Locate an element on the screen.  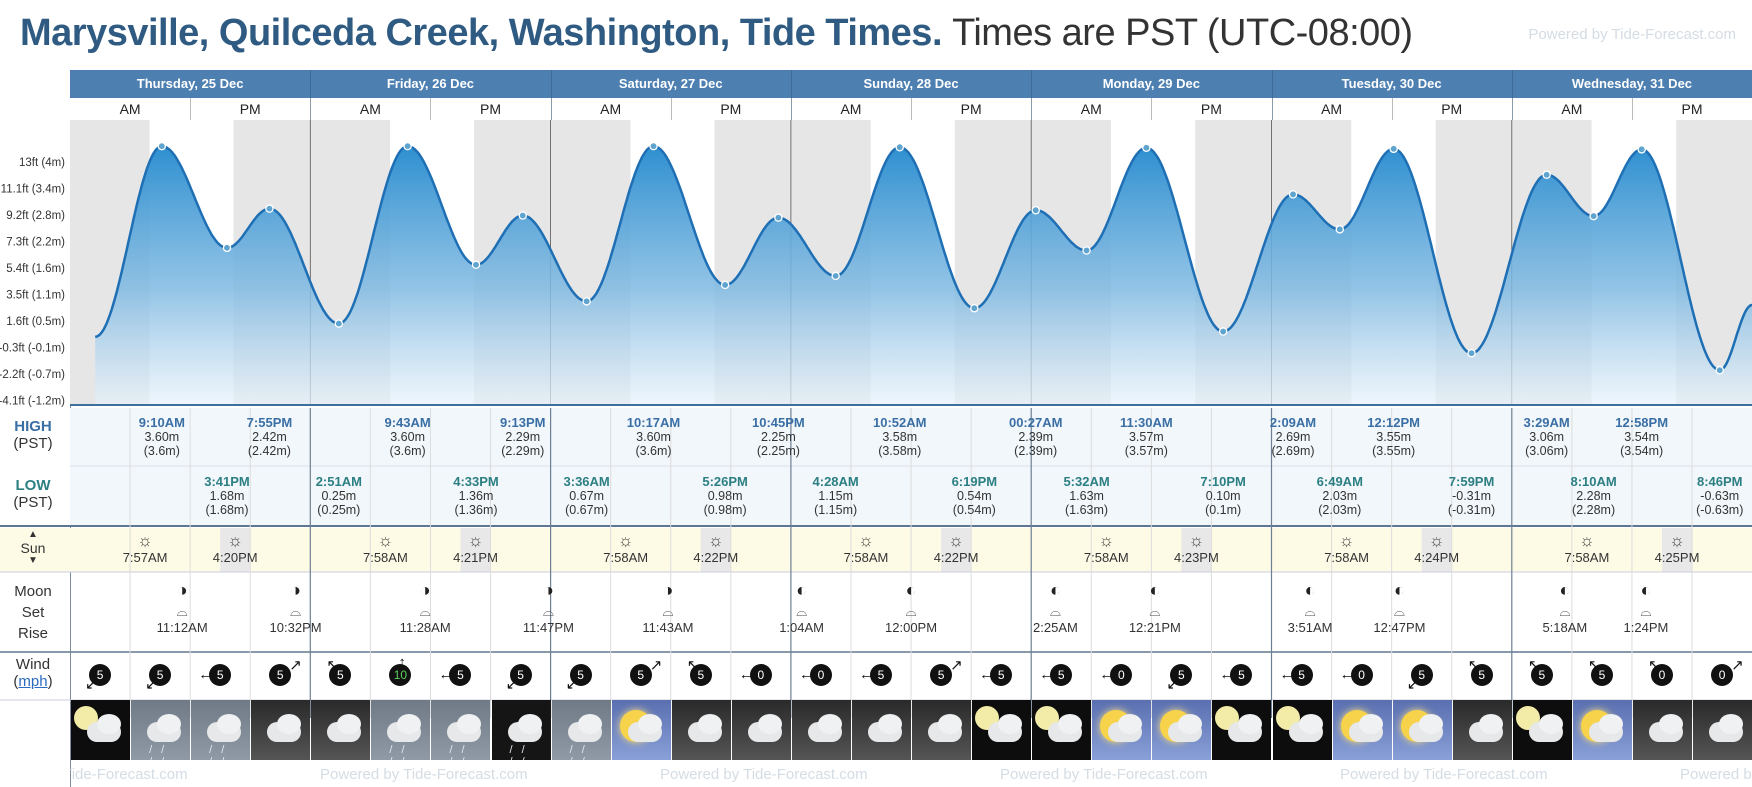
moon-phase-icon: ◐ is located at coordinates (802, 590).